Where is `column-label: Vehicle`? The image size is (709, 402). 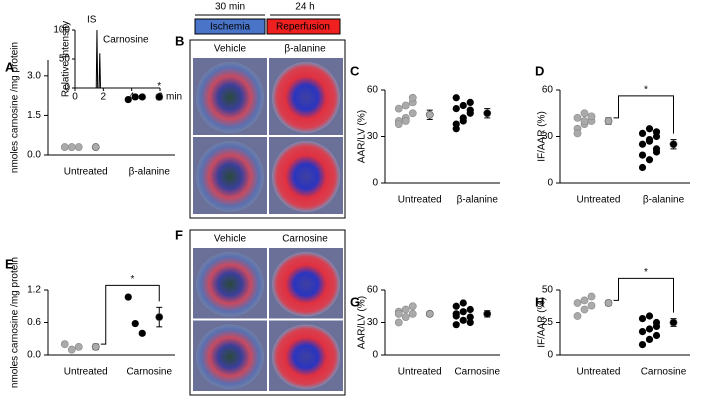
column-label: Vehicle is located at coordinates (230, 49).